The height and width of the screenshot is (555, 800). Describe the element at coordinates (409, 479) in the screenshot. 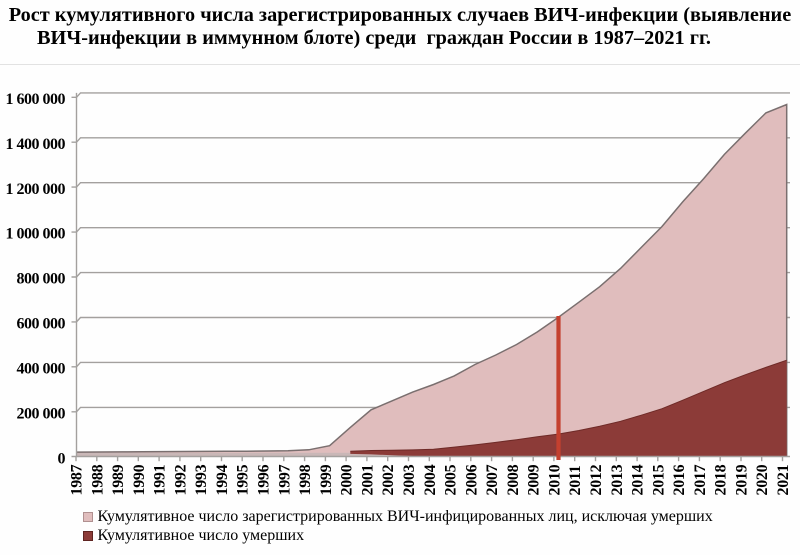

I see `svg-text: 2003` at that location.